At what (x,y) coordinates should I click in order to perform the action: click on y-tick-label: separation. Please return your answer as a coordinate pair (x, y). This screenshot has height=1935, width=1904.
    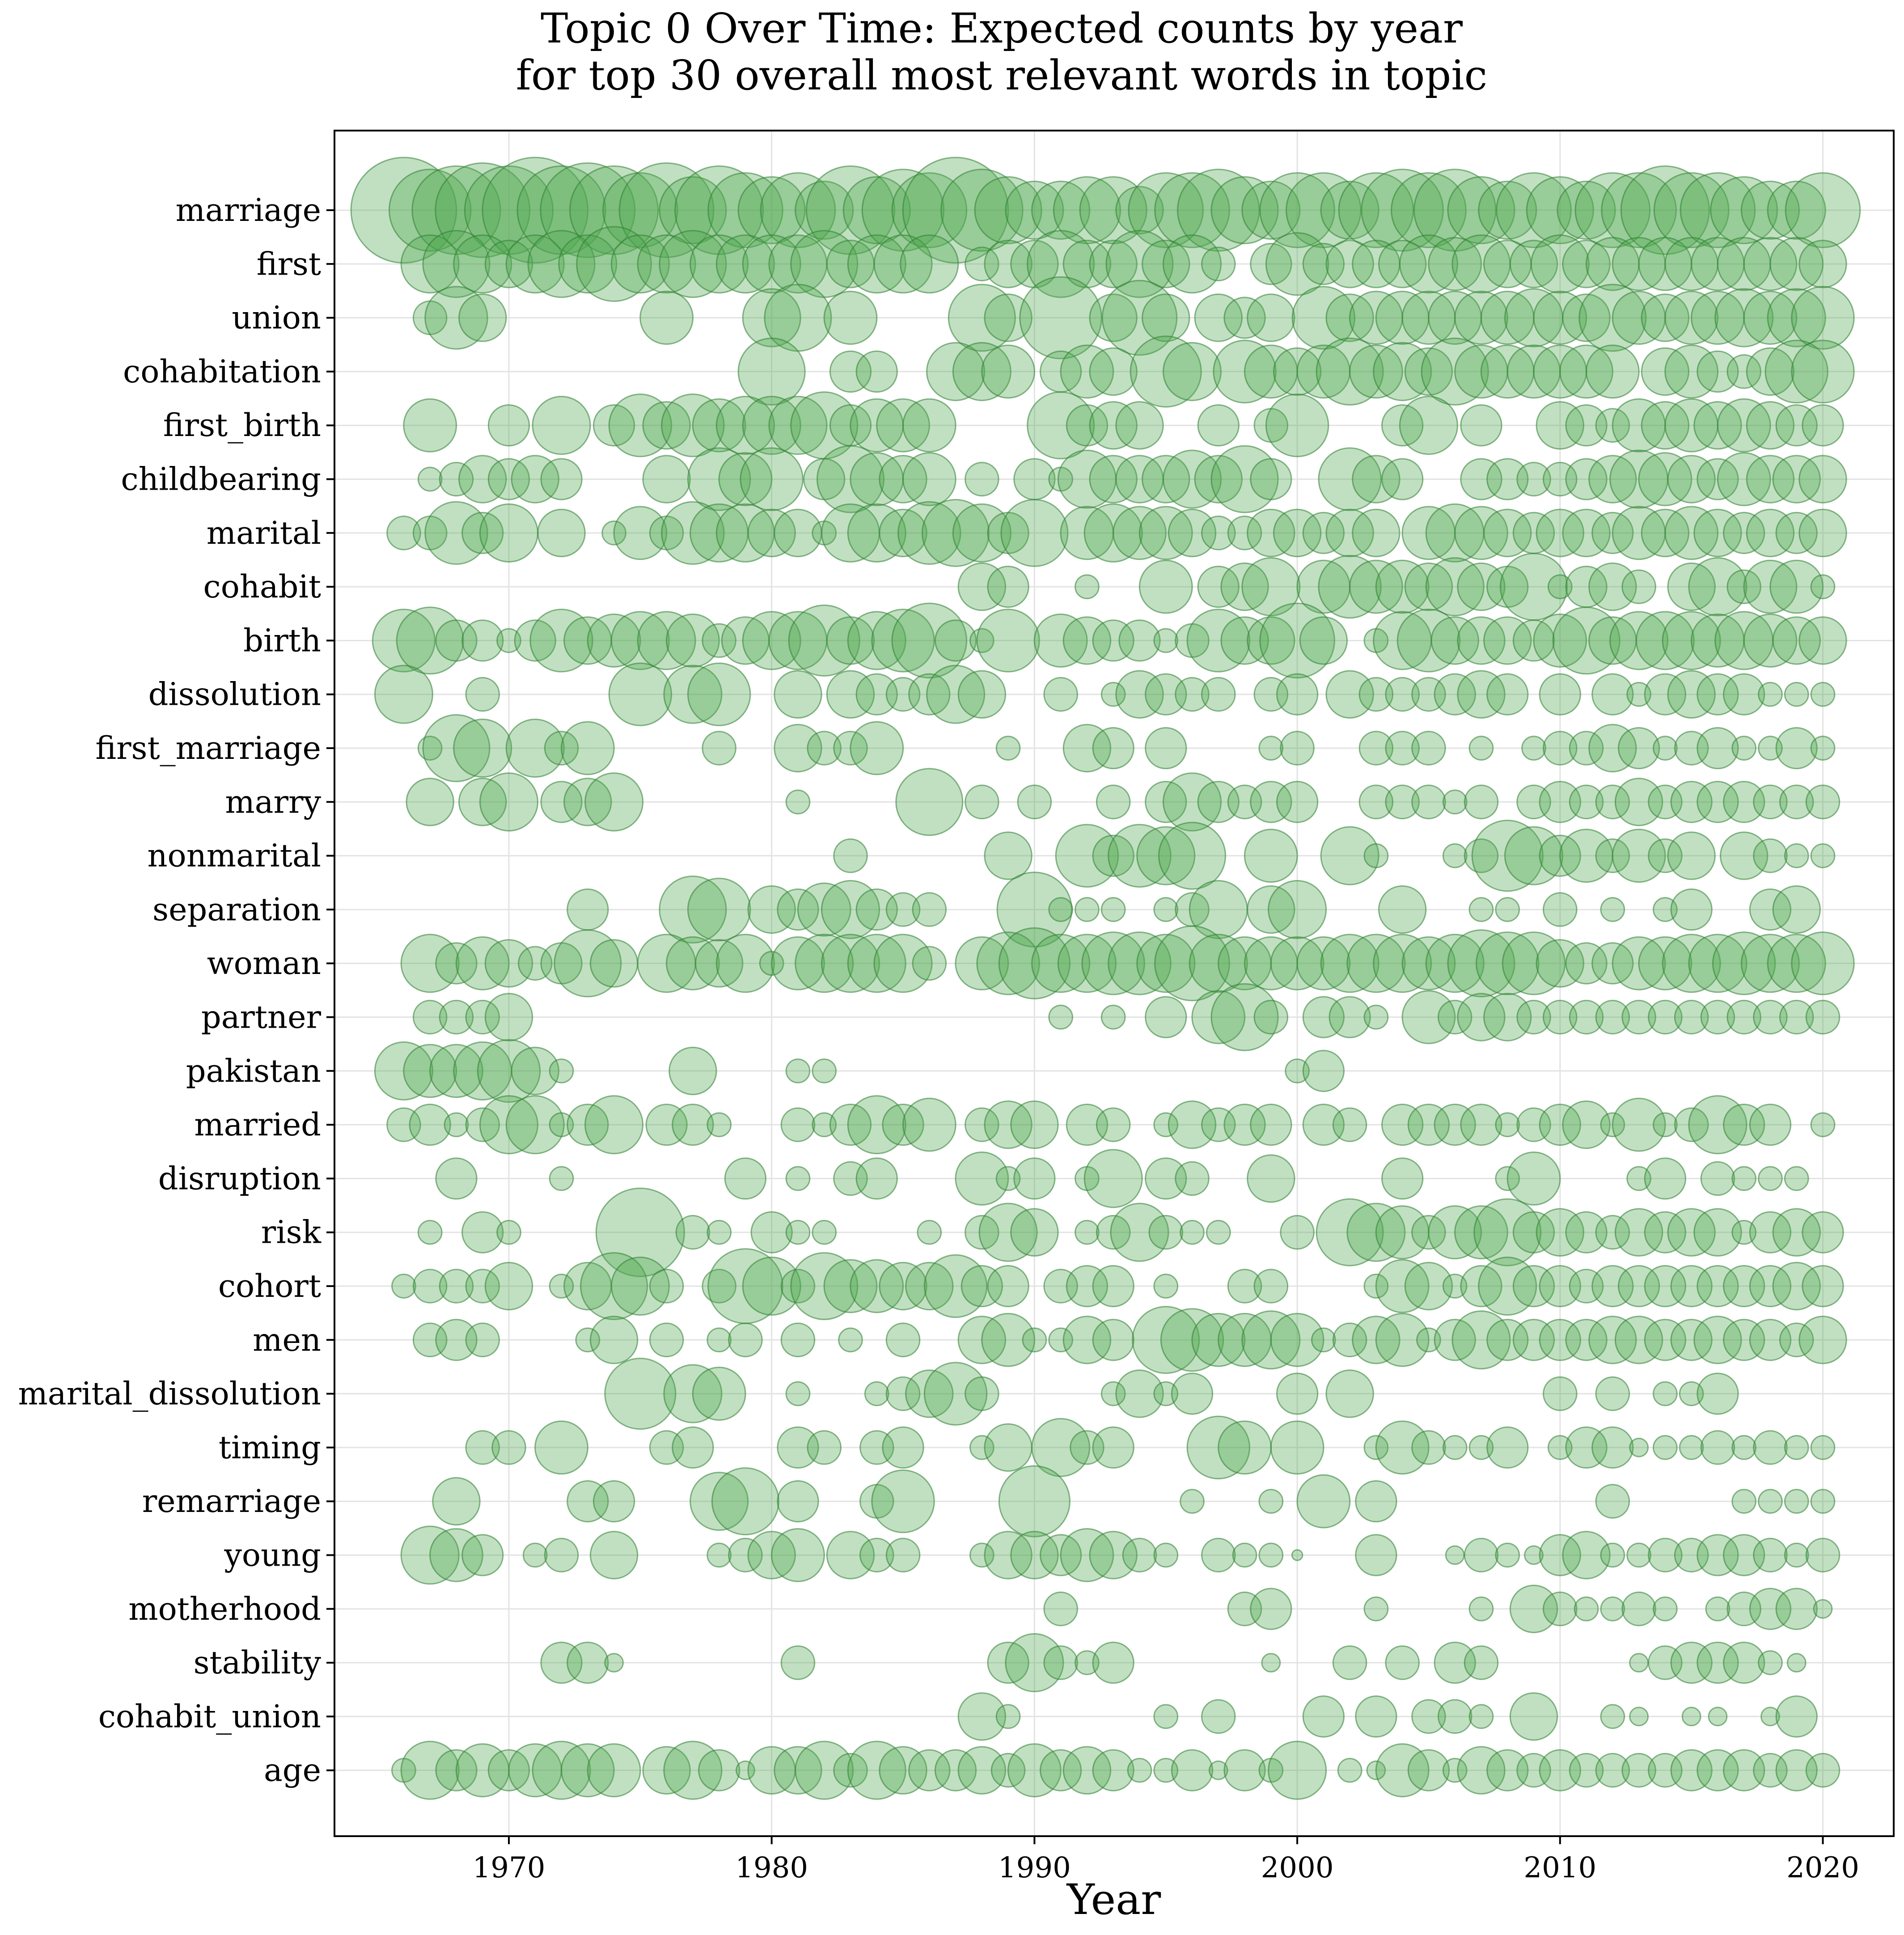
    Looking at the image, I should click on (236, 909).